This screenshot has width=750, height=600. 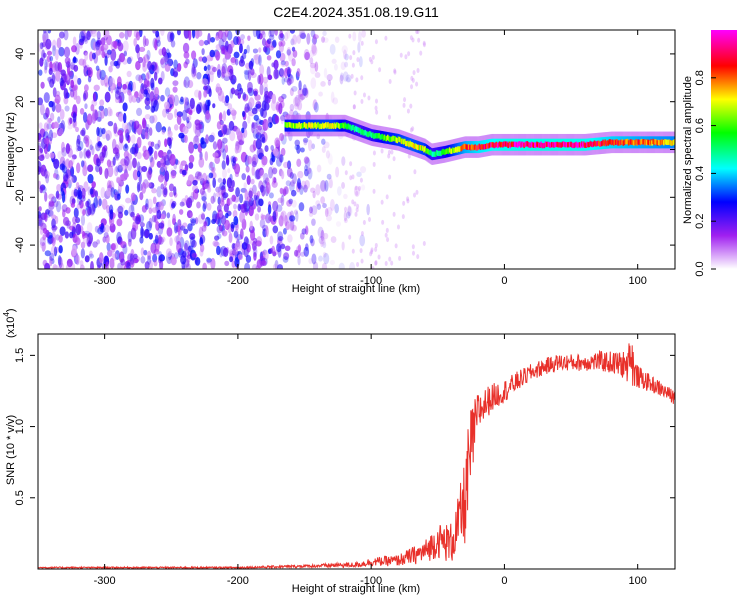 I want to click on y-tick-label: 0, so click(x=20, y=149).